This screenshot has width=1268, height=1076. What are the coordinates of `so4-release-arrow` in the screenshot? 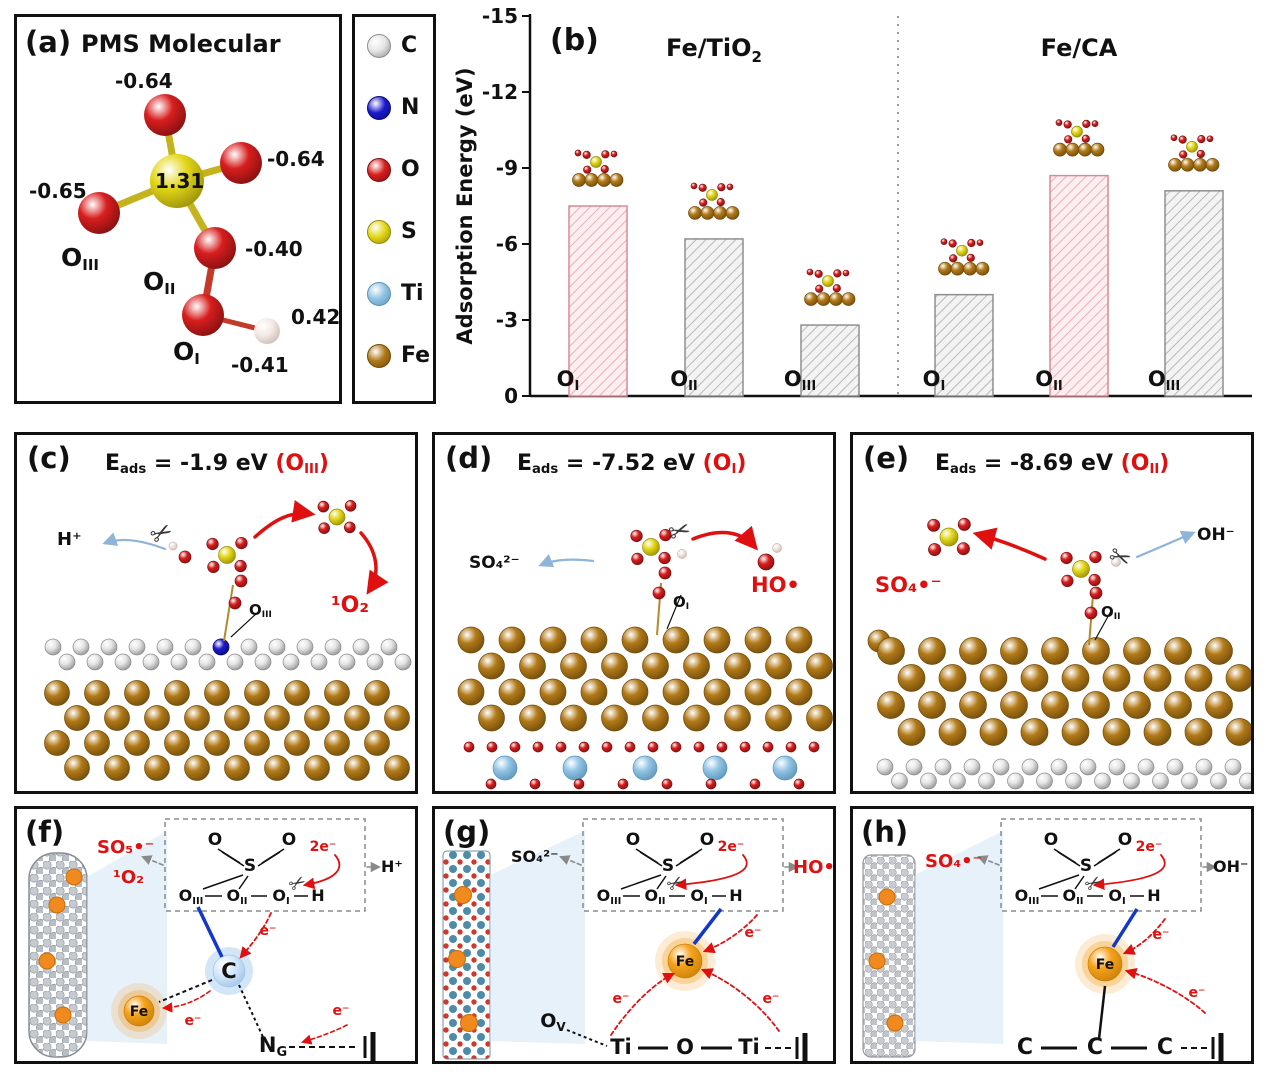 It's located at (566, 561).